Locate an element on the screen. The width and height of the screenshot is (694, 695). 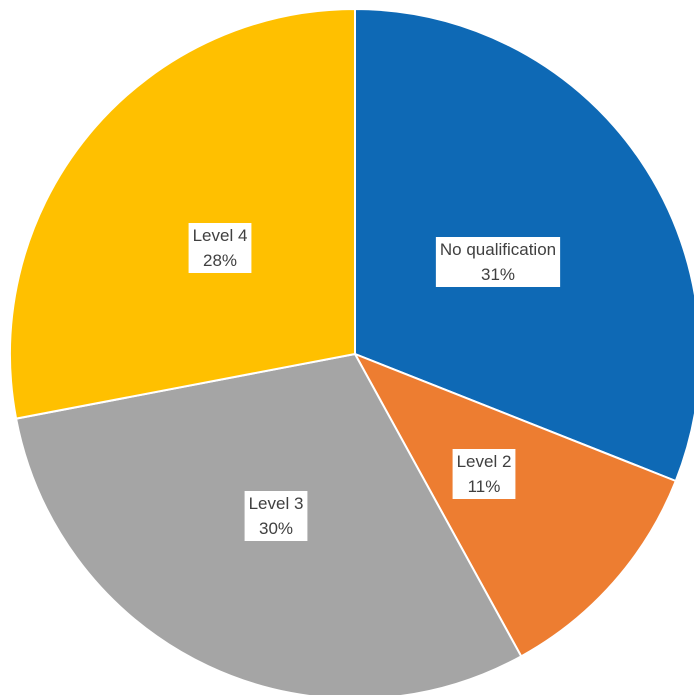
data-label-level-2: Level 2 11% is located at coordinates (484, 474).